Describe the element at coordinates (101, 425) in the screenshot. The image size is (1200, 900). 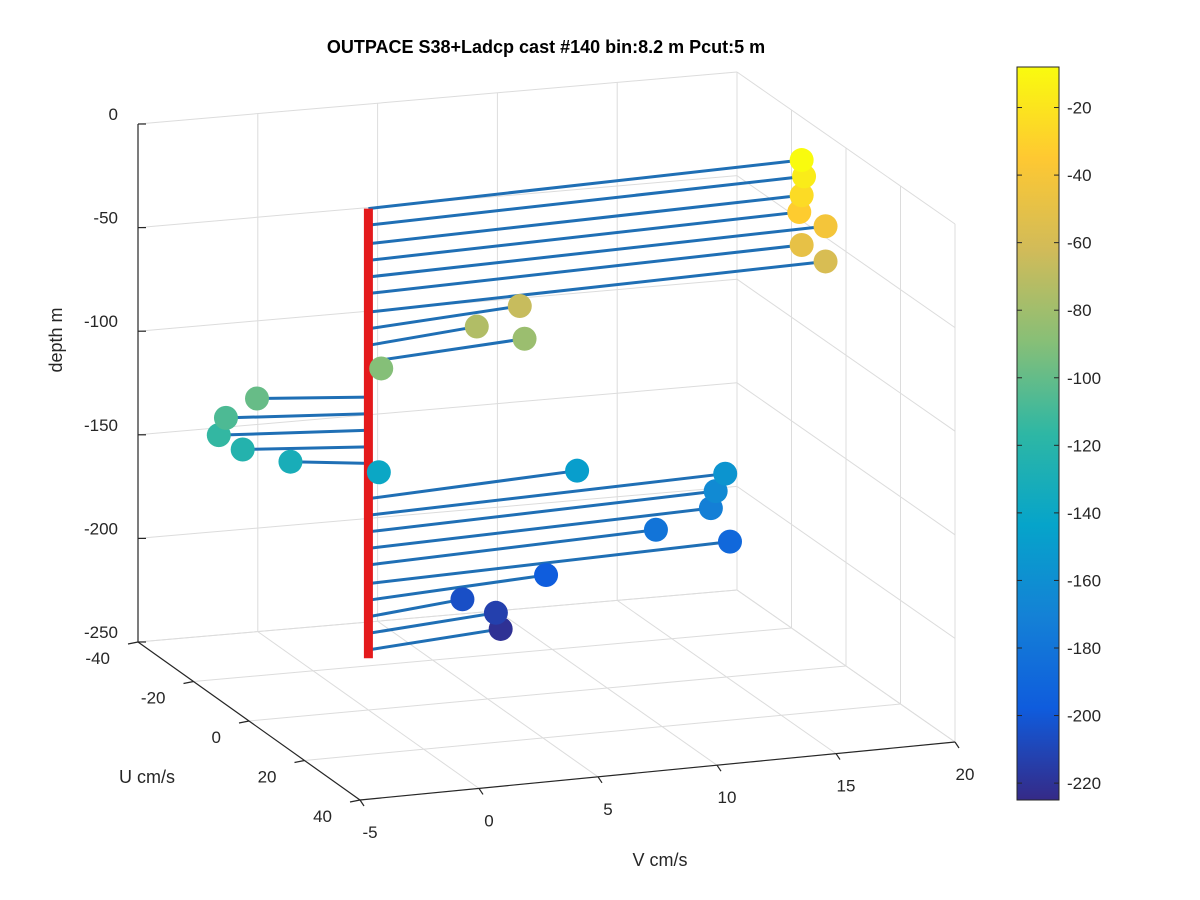
I see `z-tick-label: -150` at that location.